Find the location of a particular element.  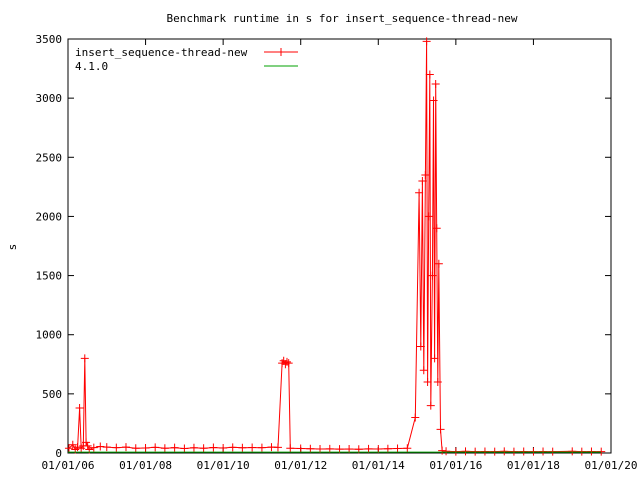

x-tick-label: 01/01/12 is located at coordinates (300, 465).